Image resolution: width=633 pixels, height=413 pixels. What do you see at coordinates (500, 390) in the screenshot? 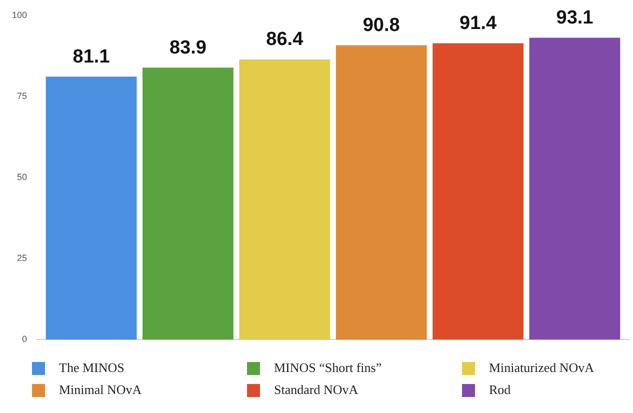
I see `legend-label: Rod` at bounding box center [500, 390].